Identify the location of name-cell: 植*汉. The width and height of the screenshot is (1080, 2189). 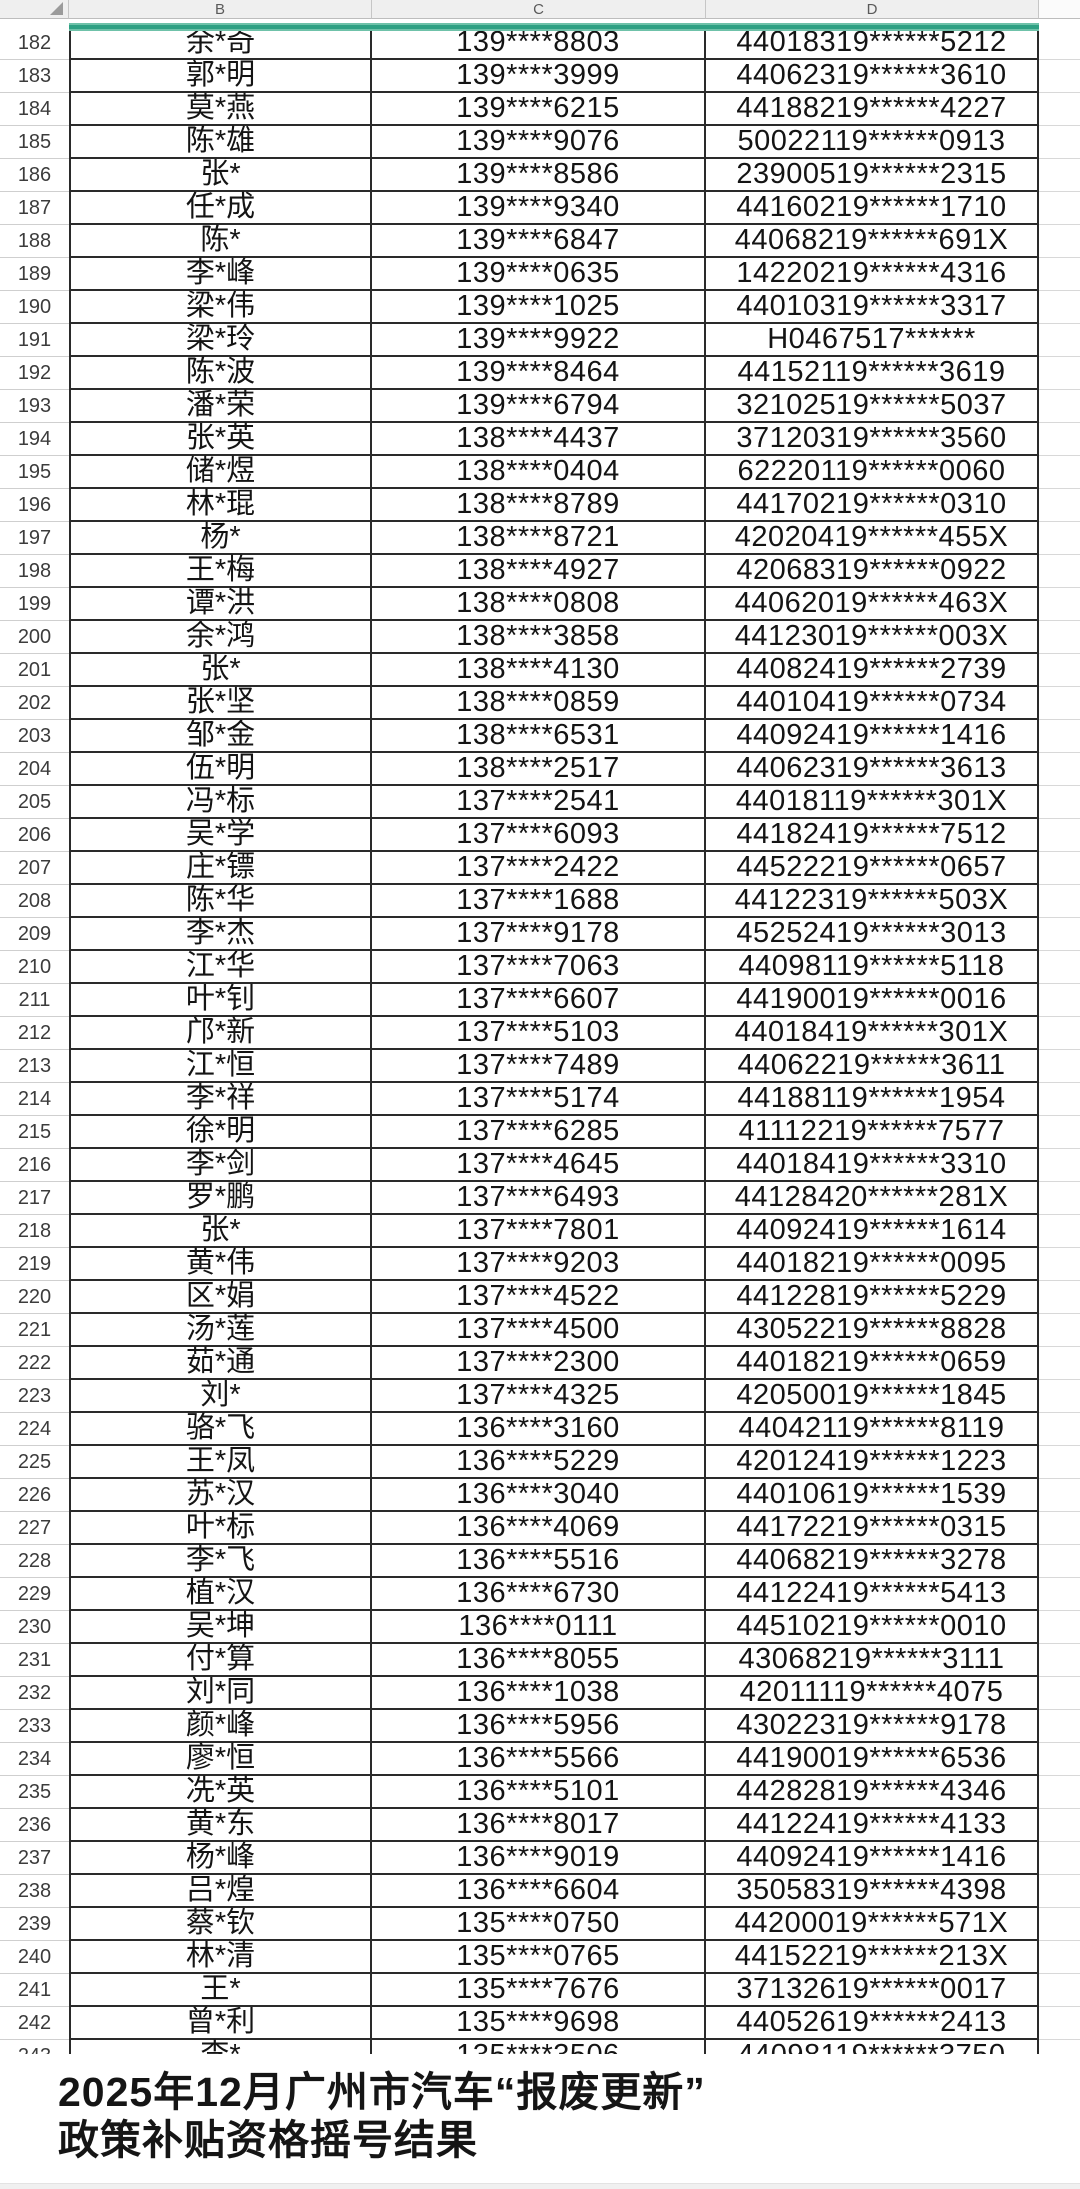
(220, 1594).